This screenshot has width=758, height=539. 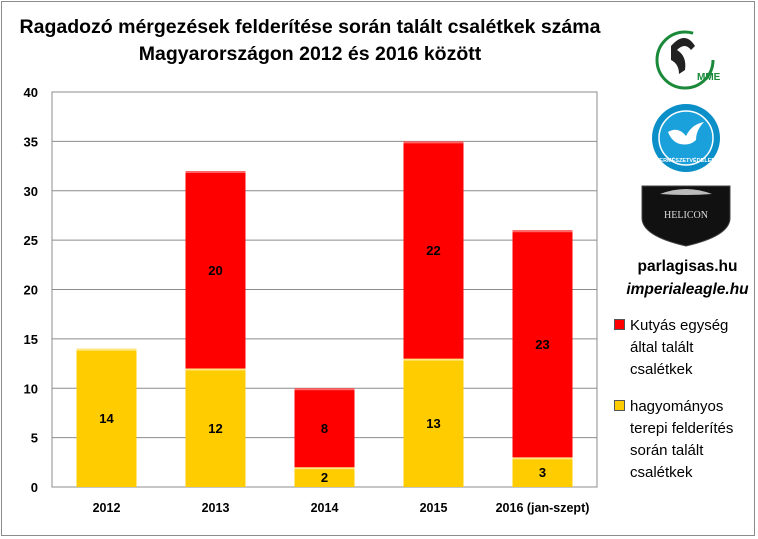 What do you see at coordinates (216, 508) in the screenshot?
I see `x-tick-label: 2013` at bounding box center [216, 508].